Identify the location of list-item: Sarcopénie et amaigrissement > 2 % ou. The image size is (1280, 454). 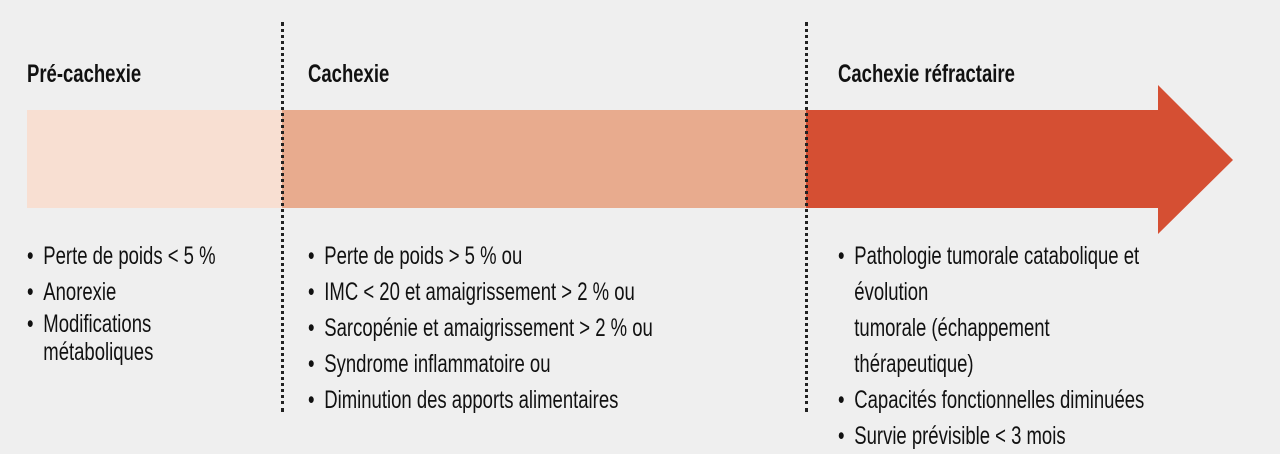
(480, 328).